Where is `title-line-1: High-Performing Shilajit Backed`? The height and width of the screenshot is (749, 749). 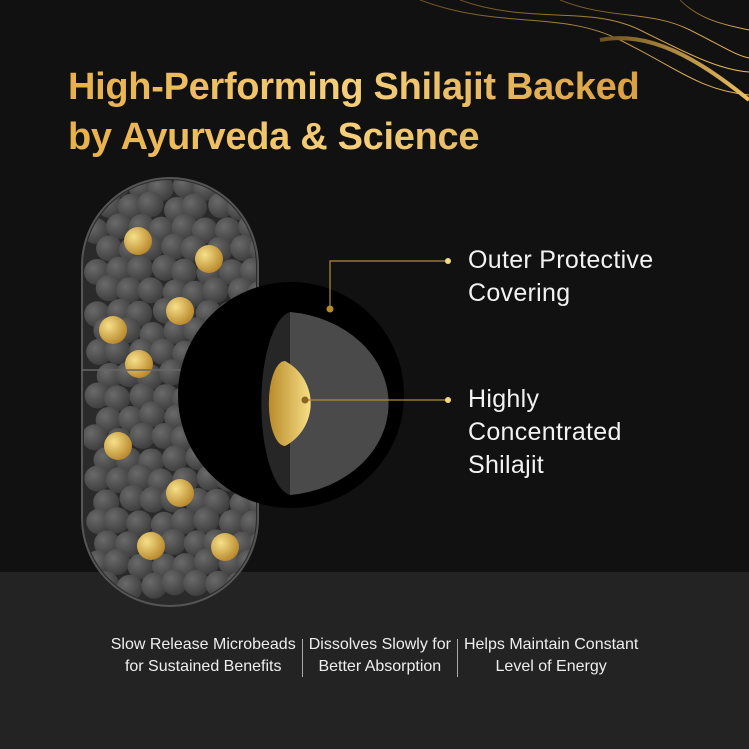 title-line-1: High-Performing Shilajit Backed is located at coordinates (354, 87).